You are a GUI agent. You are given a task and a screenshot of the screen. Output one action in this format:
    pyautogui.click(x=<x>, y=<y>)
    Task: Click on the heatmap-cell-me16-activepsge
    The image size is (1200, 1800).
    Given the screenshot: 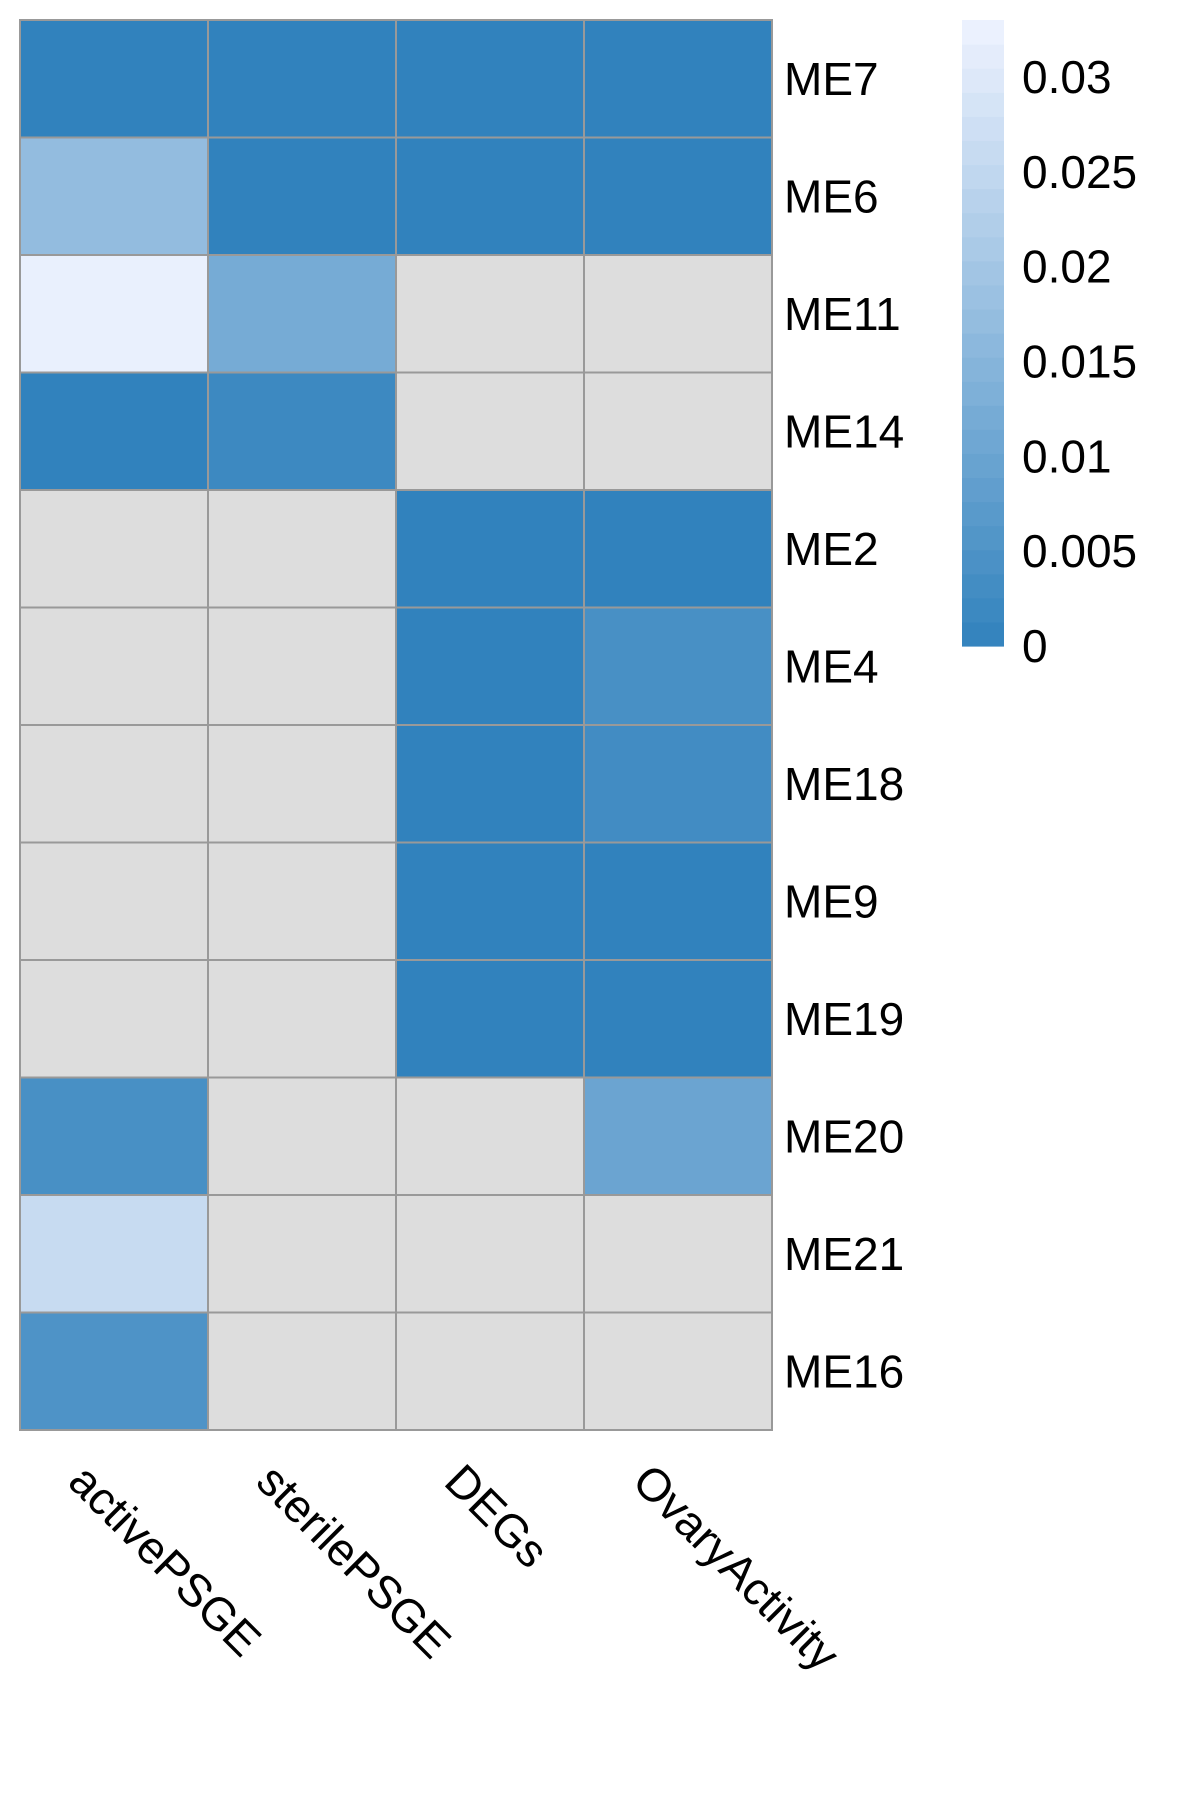 What is the action you would take?
    pyautogui.click(x=114, y=1371)
    